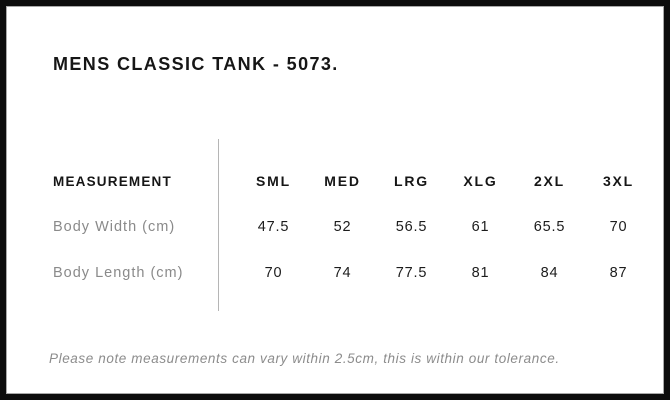  Describe the element at coordinates (549, 273) in the screenshot. I see `body-length-value-2xl: 84` at that location.